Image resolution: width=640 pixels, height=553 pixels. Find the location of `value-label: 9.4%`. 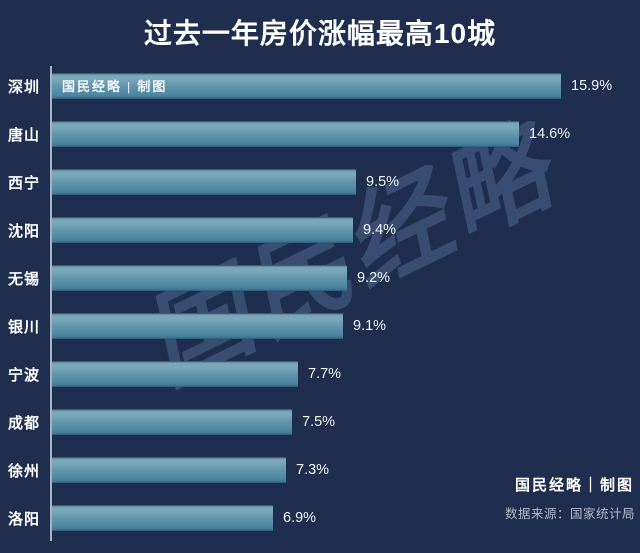

value-label: 9.4% is located at coordinates (380, 230).